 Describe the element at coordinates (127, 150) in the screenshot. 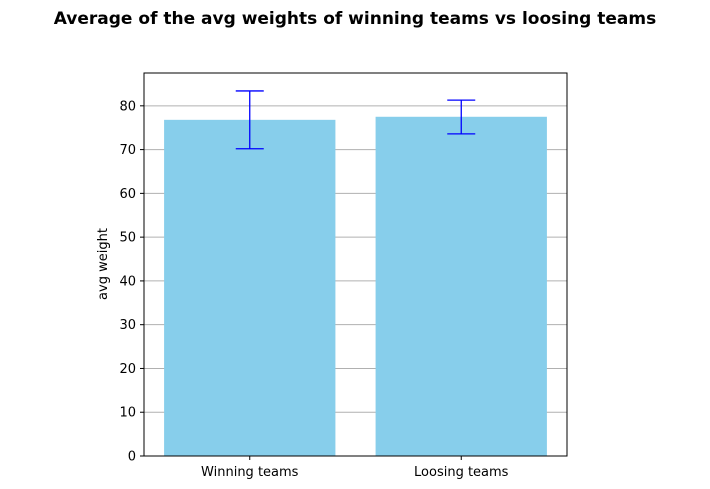

I see `y-tick-label: 70` at that location.